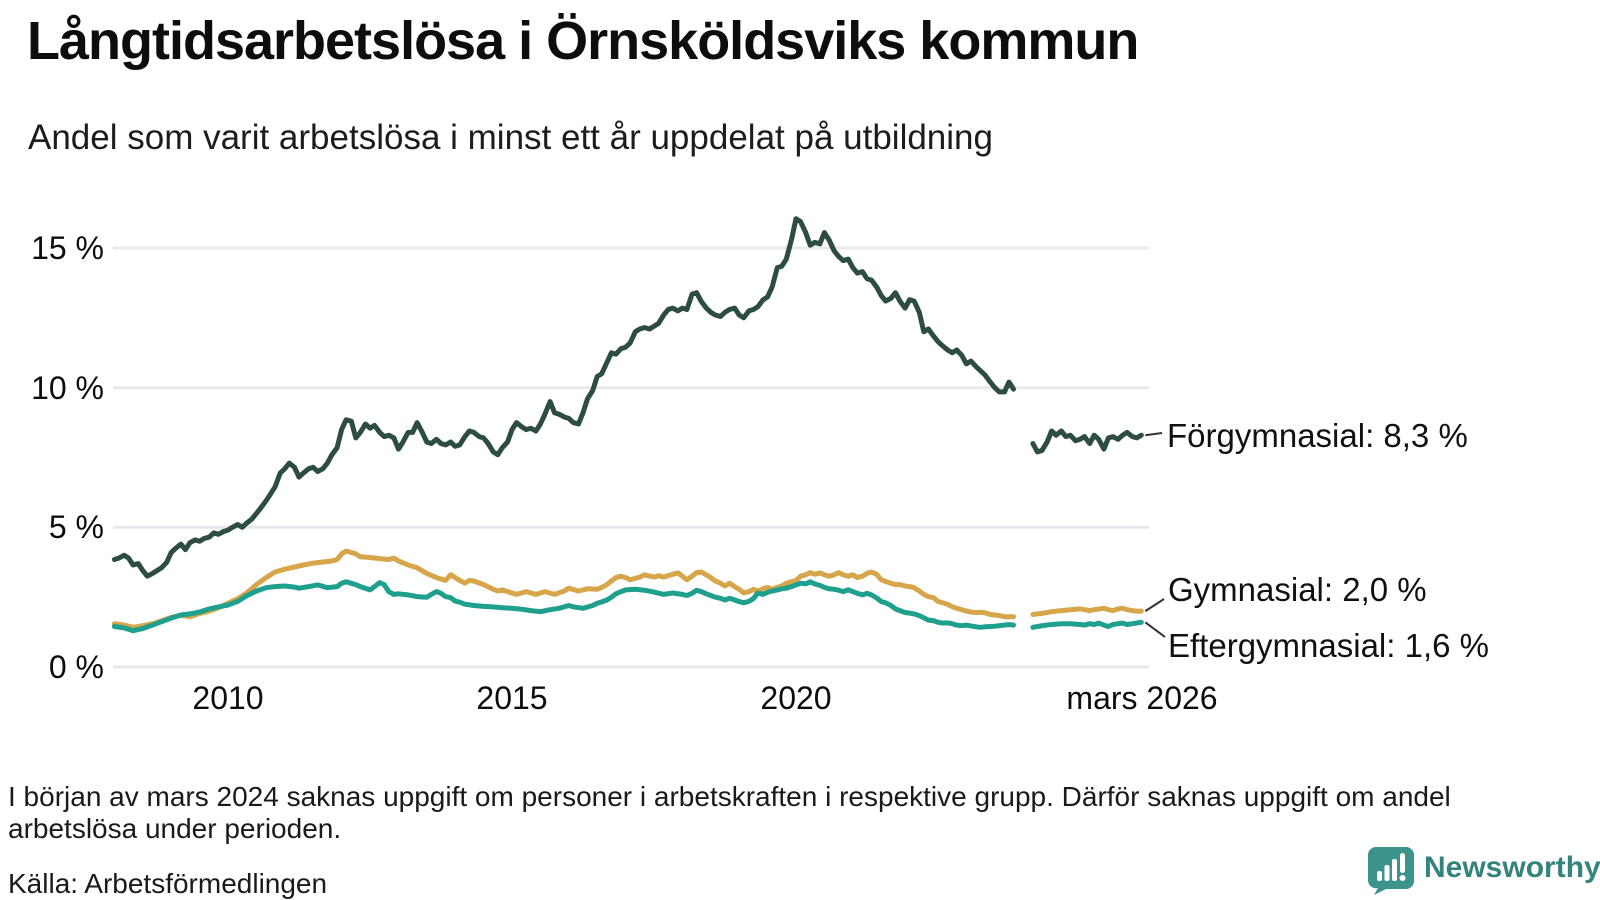  What do you see at coordinates (1328, 645) in the screenshot?
I see `series-end-label-eftergymnasial: Eftergymnasial: 1,6 %` at bounding box center [1328, 645].